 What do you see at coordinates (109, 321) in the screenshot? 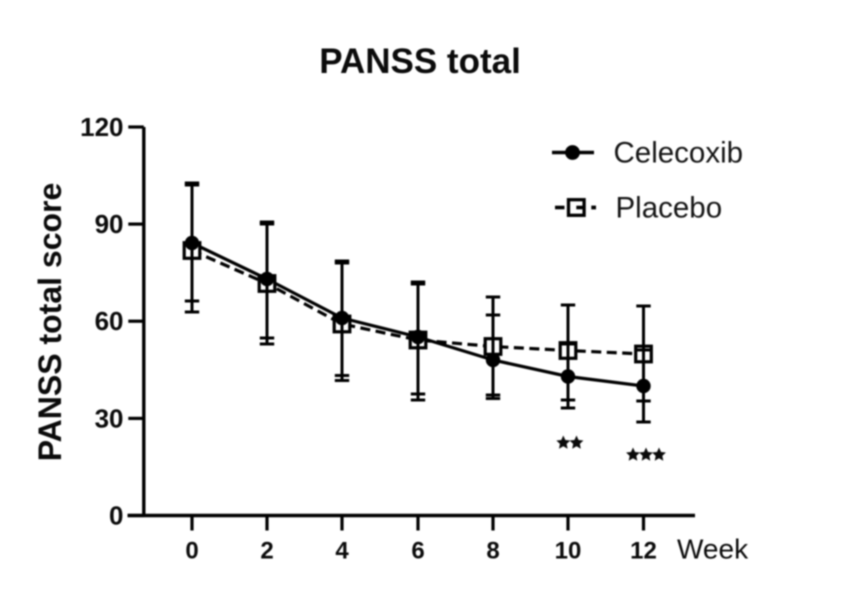
I see `svg-text: 60` at bounding box center [109, 321].